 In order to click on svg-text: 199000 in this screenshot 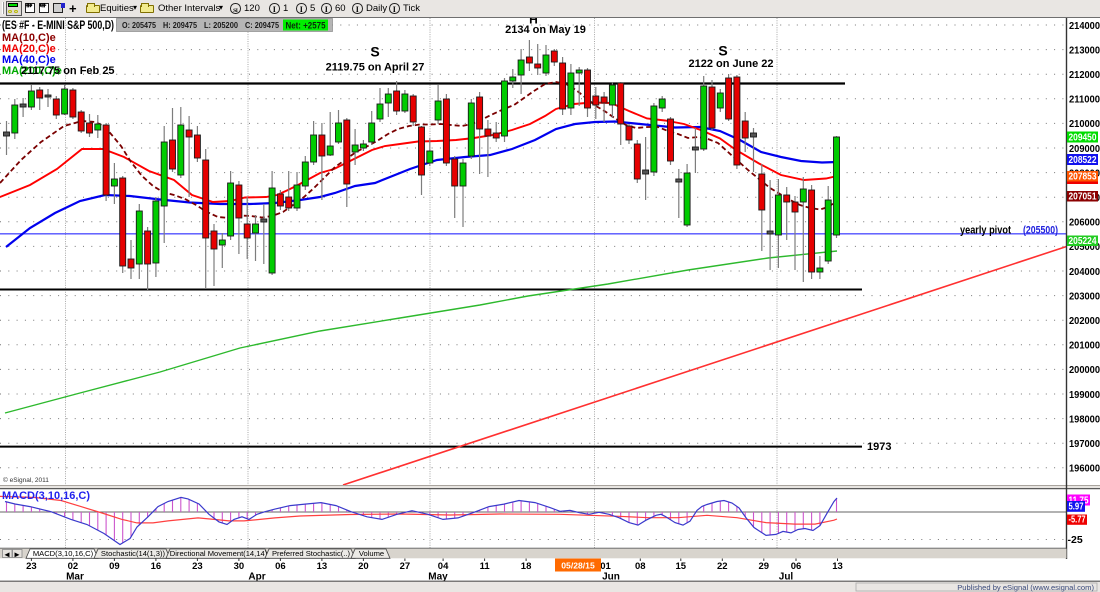, I will do `click(1084, 395)`.